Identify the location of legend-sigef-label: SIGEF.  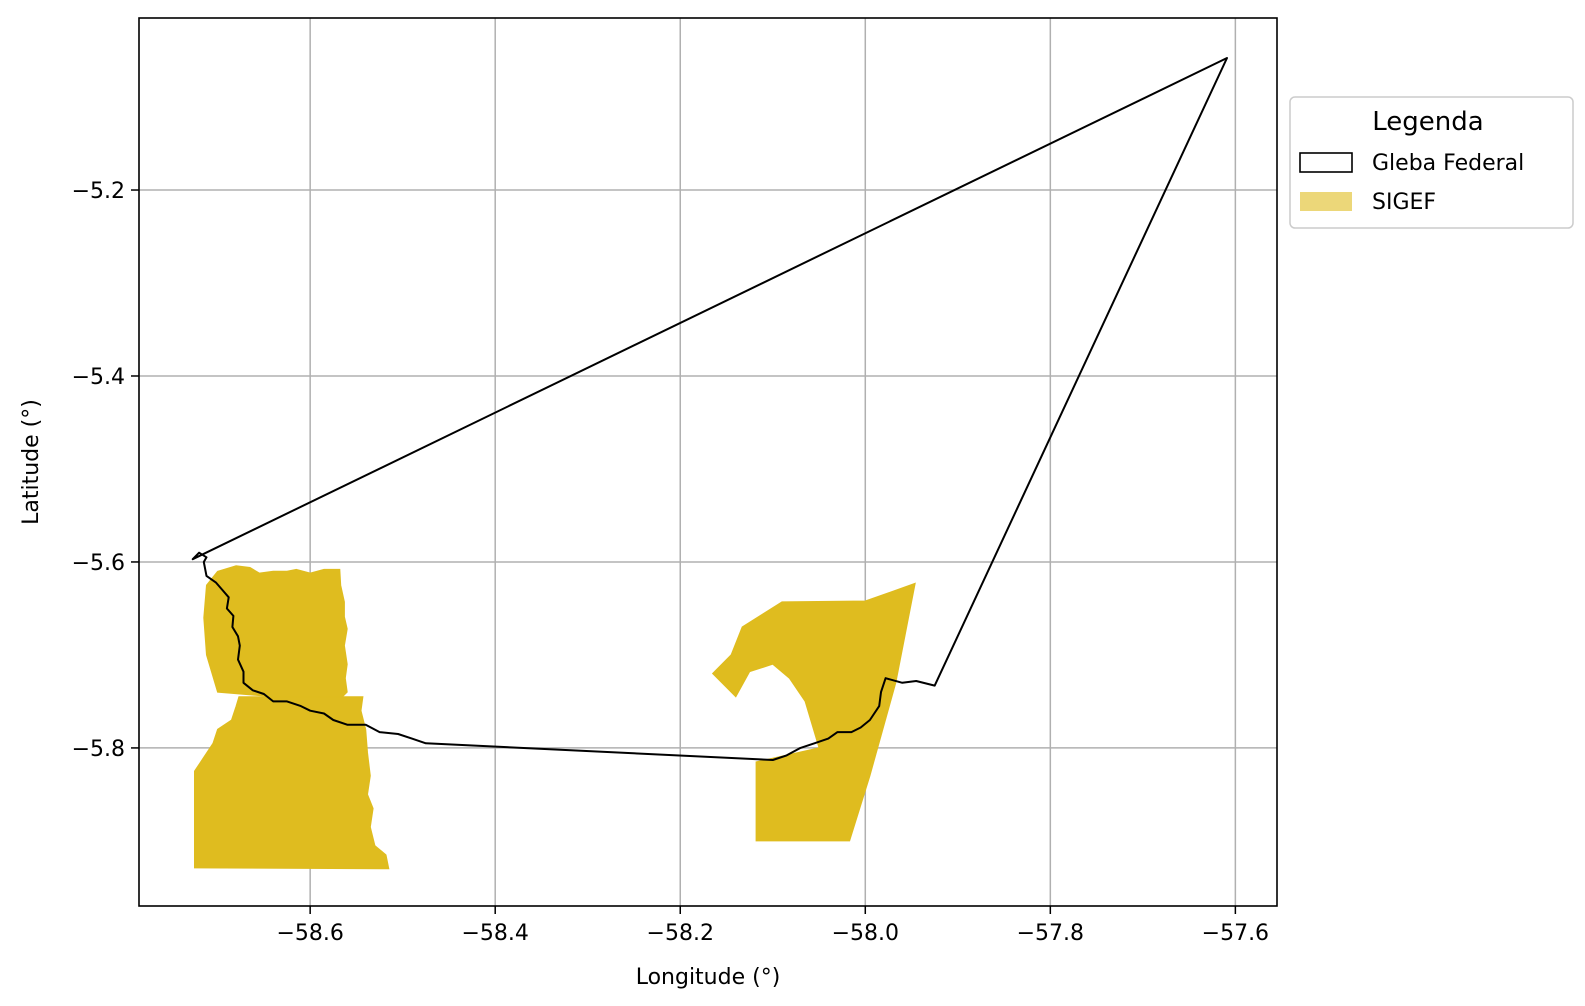
(1404, 202).